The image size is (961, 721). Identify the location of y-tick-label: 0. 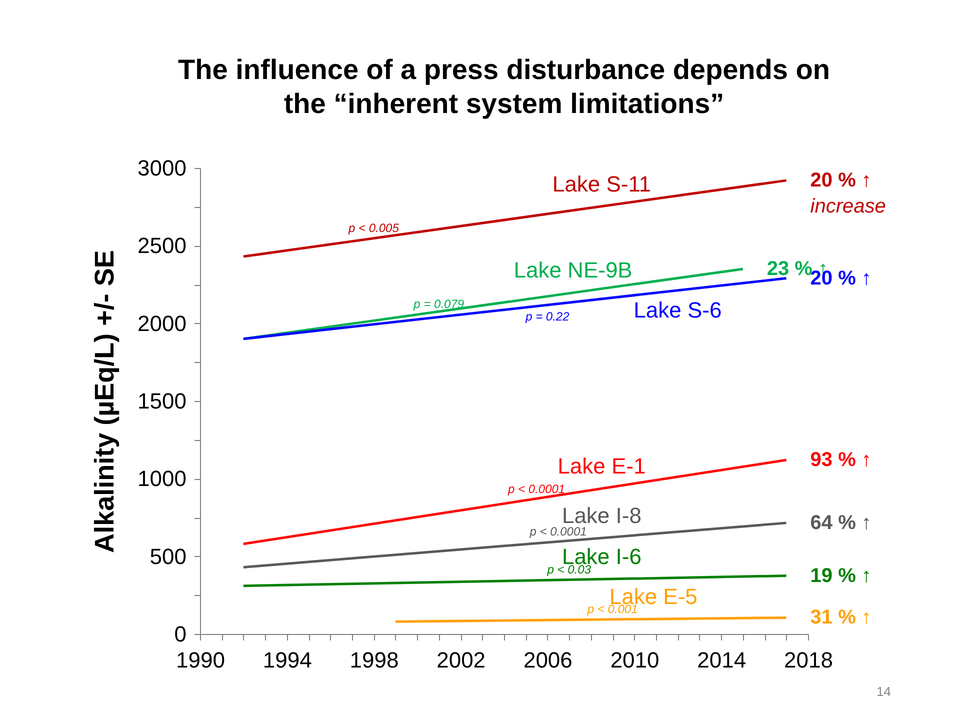
(180, 634).